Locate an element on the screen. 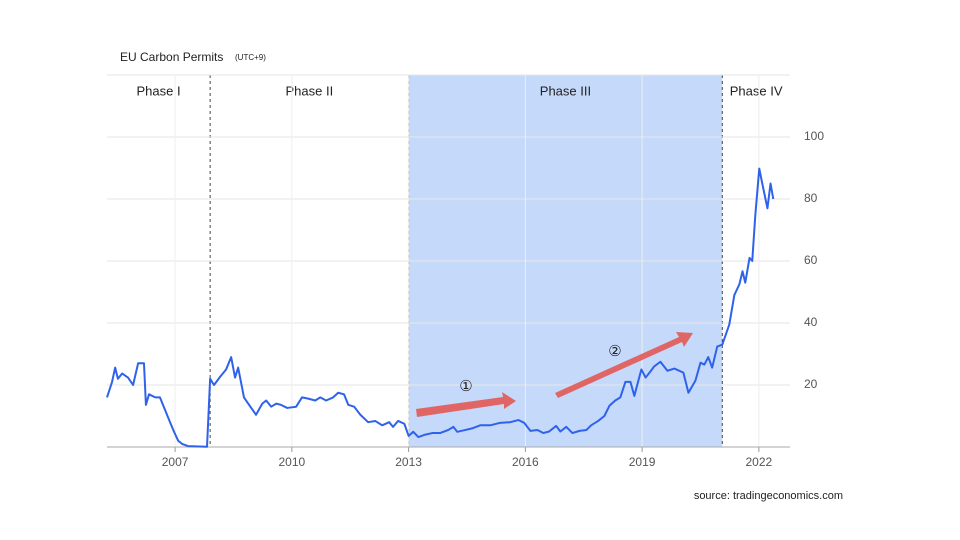  x-tick-label: 2010 is located at coordinates (292, 462).